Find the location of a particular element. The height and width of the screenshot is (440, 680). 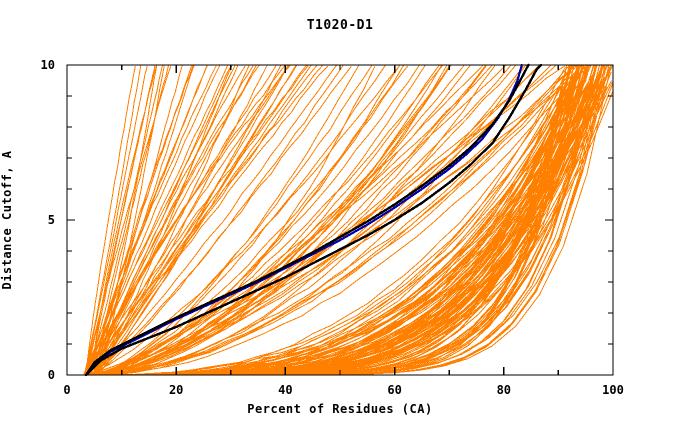

x-tick-label: 20 is located at coordinates (176, 390).